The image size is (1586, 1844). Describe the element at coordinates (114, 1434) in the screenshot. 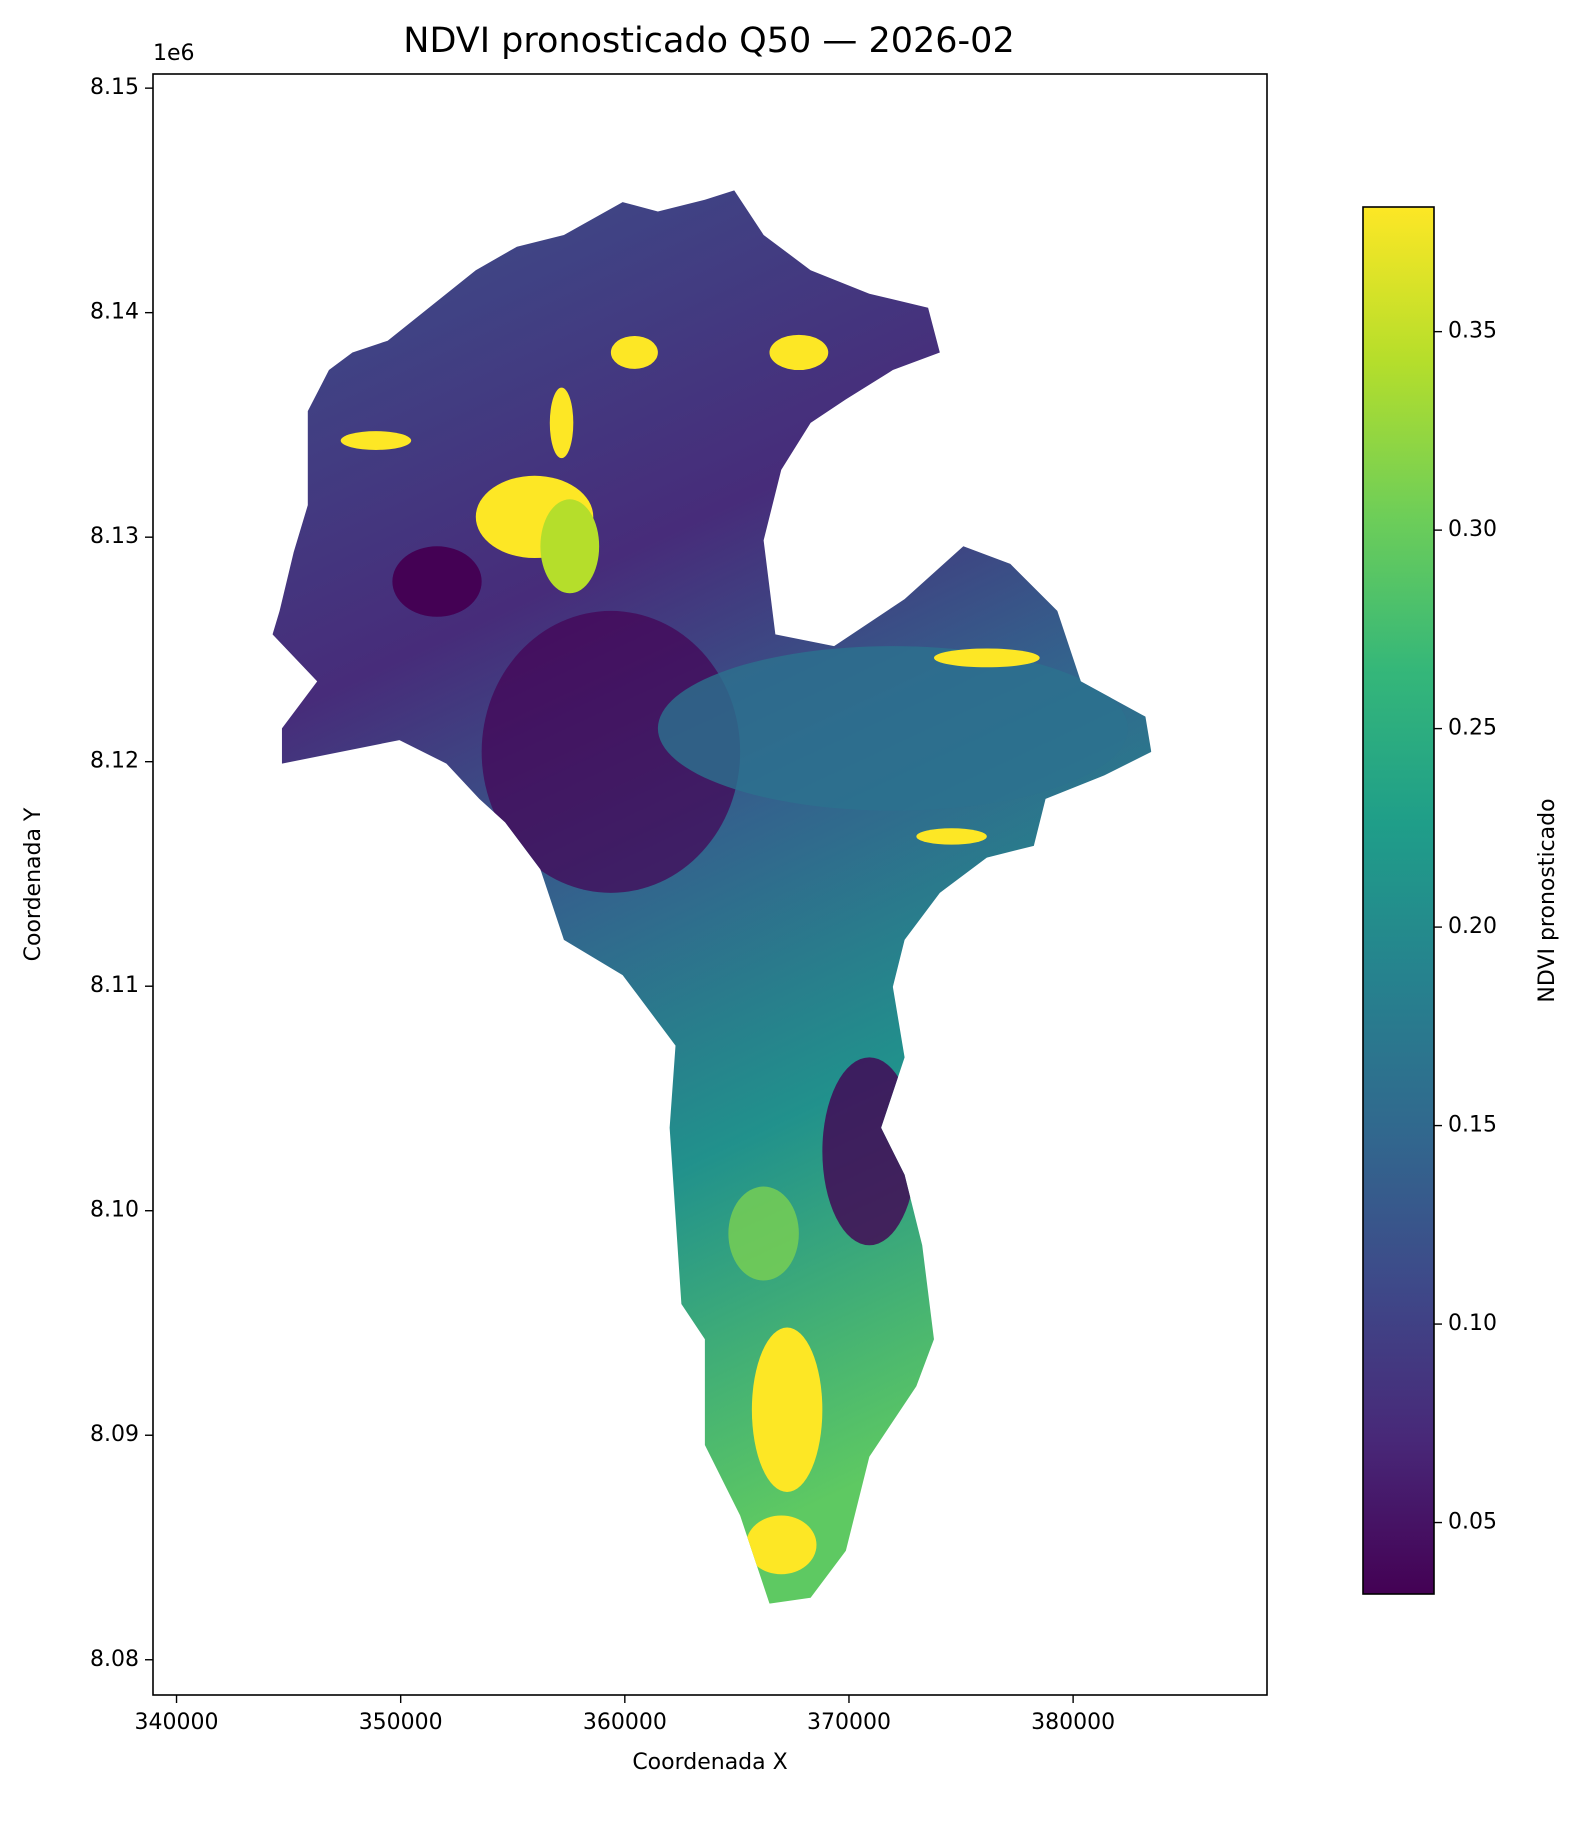

I see `y-tick-label: 8.09` at that location.